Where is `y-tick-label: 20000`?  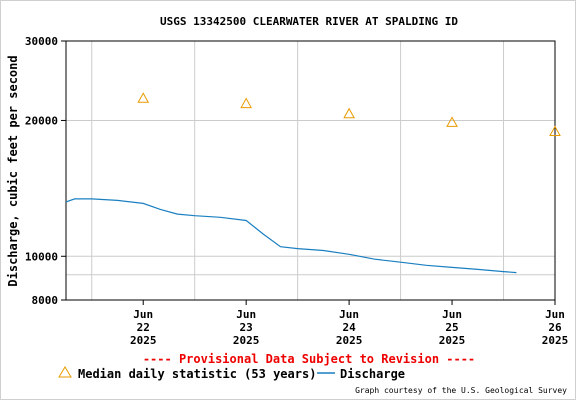 y-tick-label: 20000 is located at coordinates (41, 120).